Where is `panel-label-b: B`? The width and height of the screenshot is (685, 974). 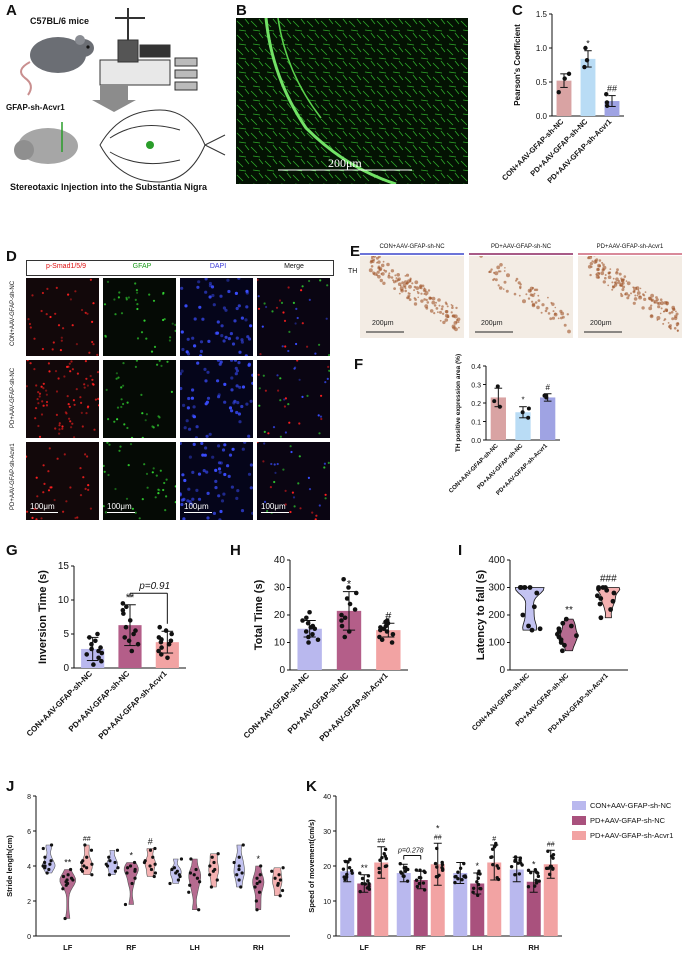 panel-label-b: B is located at coordinates (241, 10).